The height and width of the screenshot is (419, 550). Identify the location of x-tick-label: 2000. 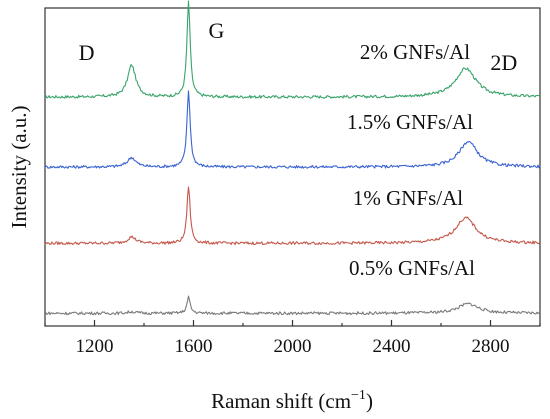
(293, 346).